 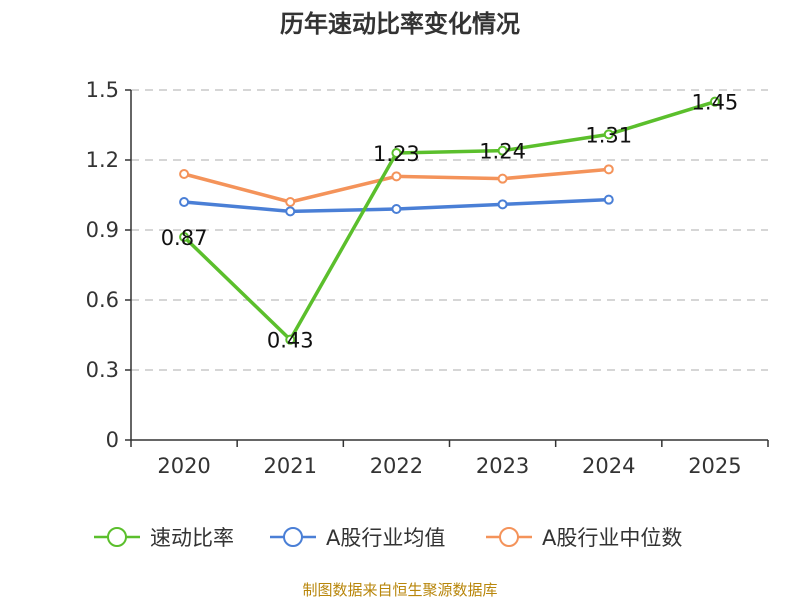 I want to click on data-label: 0.43, so click(x=290, y=341).